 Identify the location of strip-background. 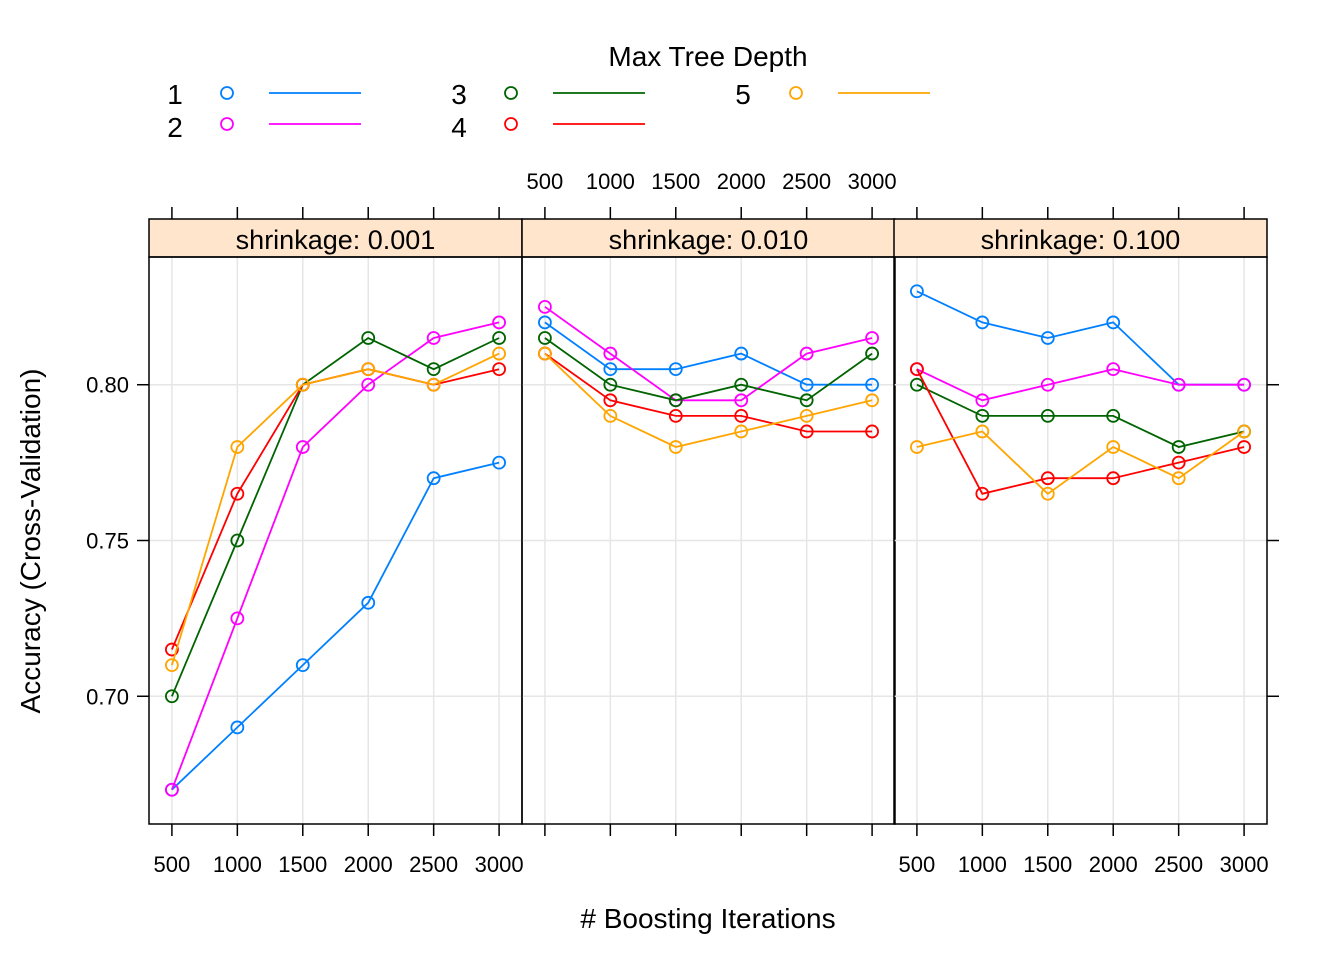
(1080, 238).